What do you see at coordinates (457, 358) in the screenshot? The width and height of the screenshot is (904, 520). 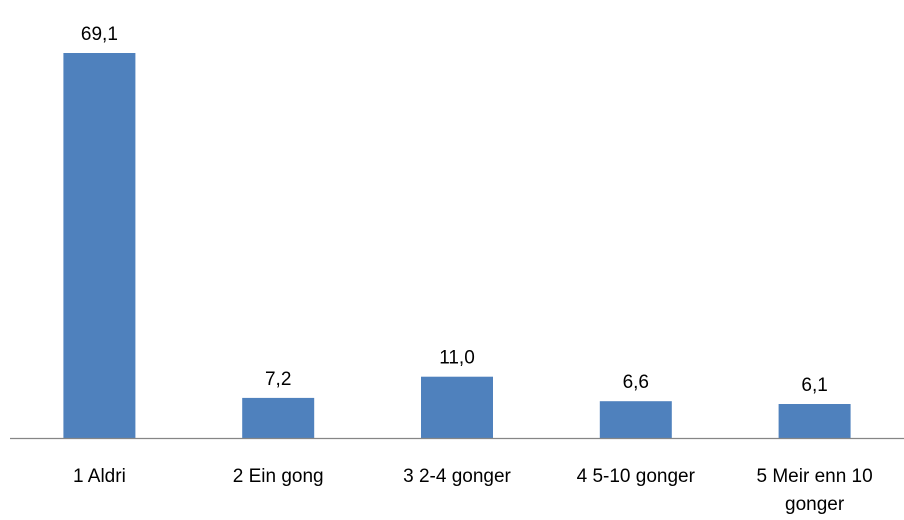 I see `data-label-3: 11,0` at bounding box center [457, 358].